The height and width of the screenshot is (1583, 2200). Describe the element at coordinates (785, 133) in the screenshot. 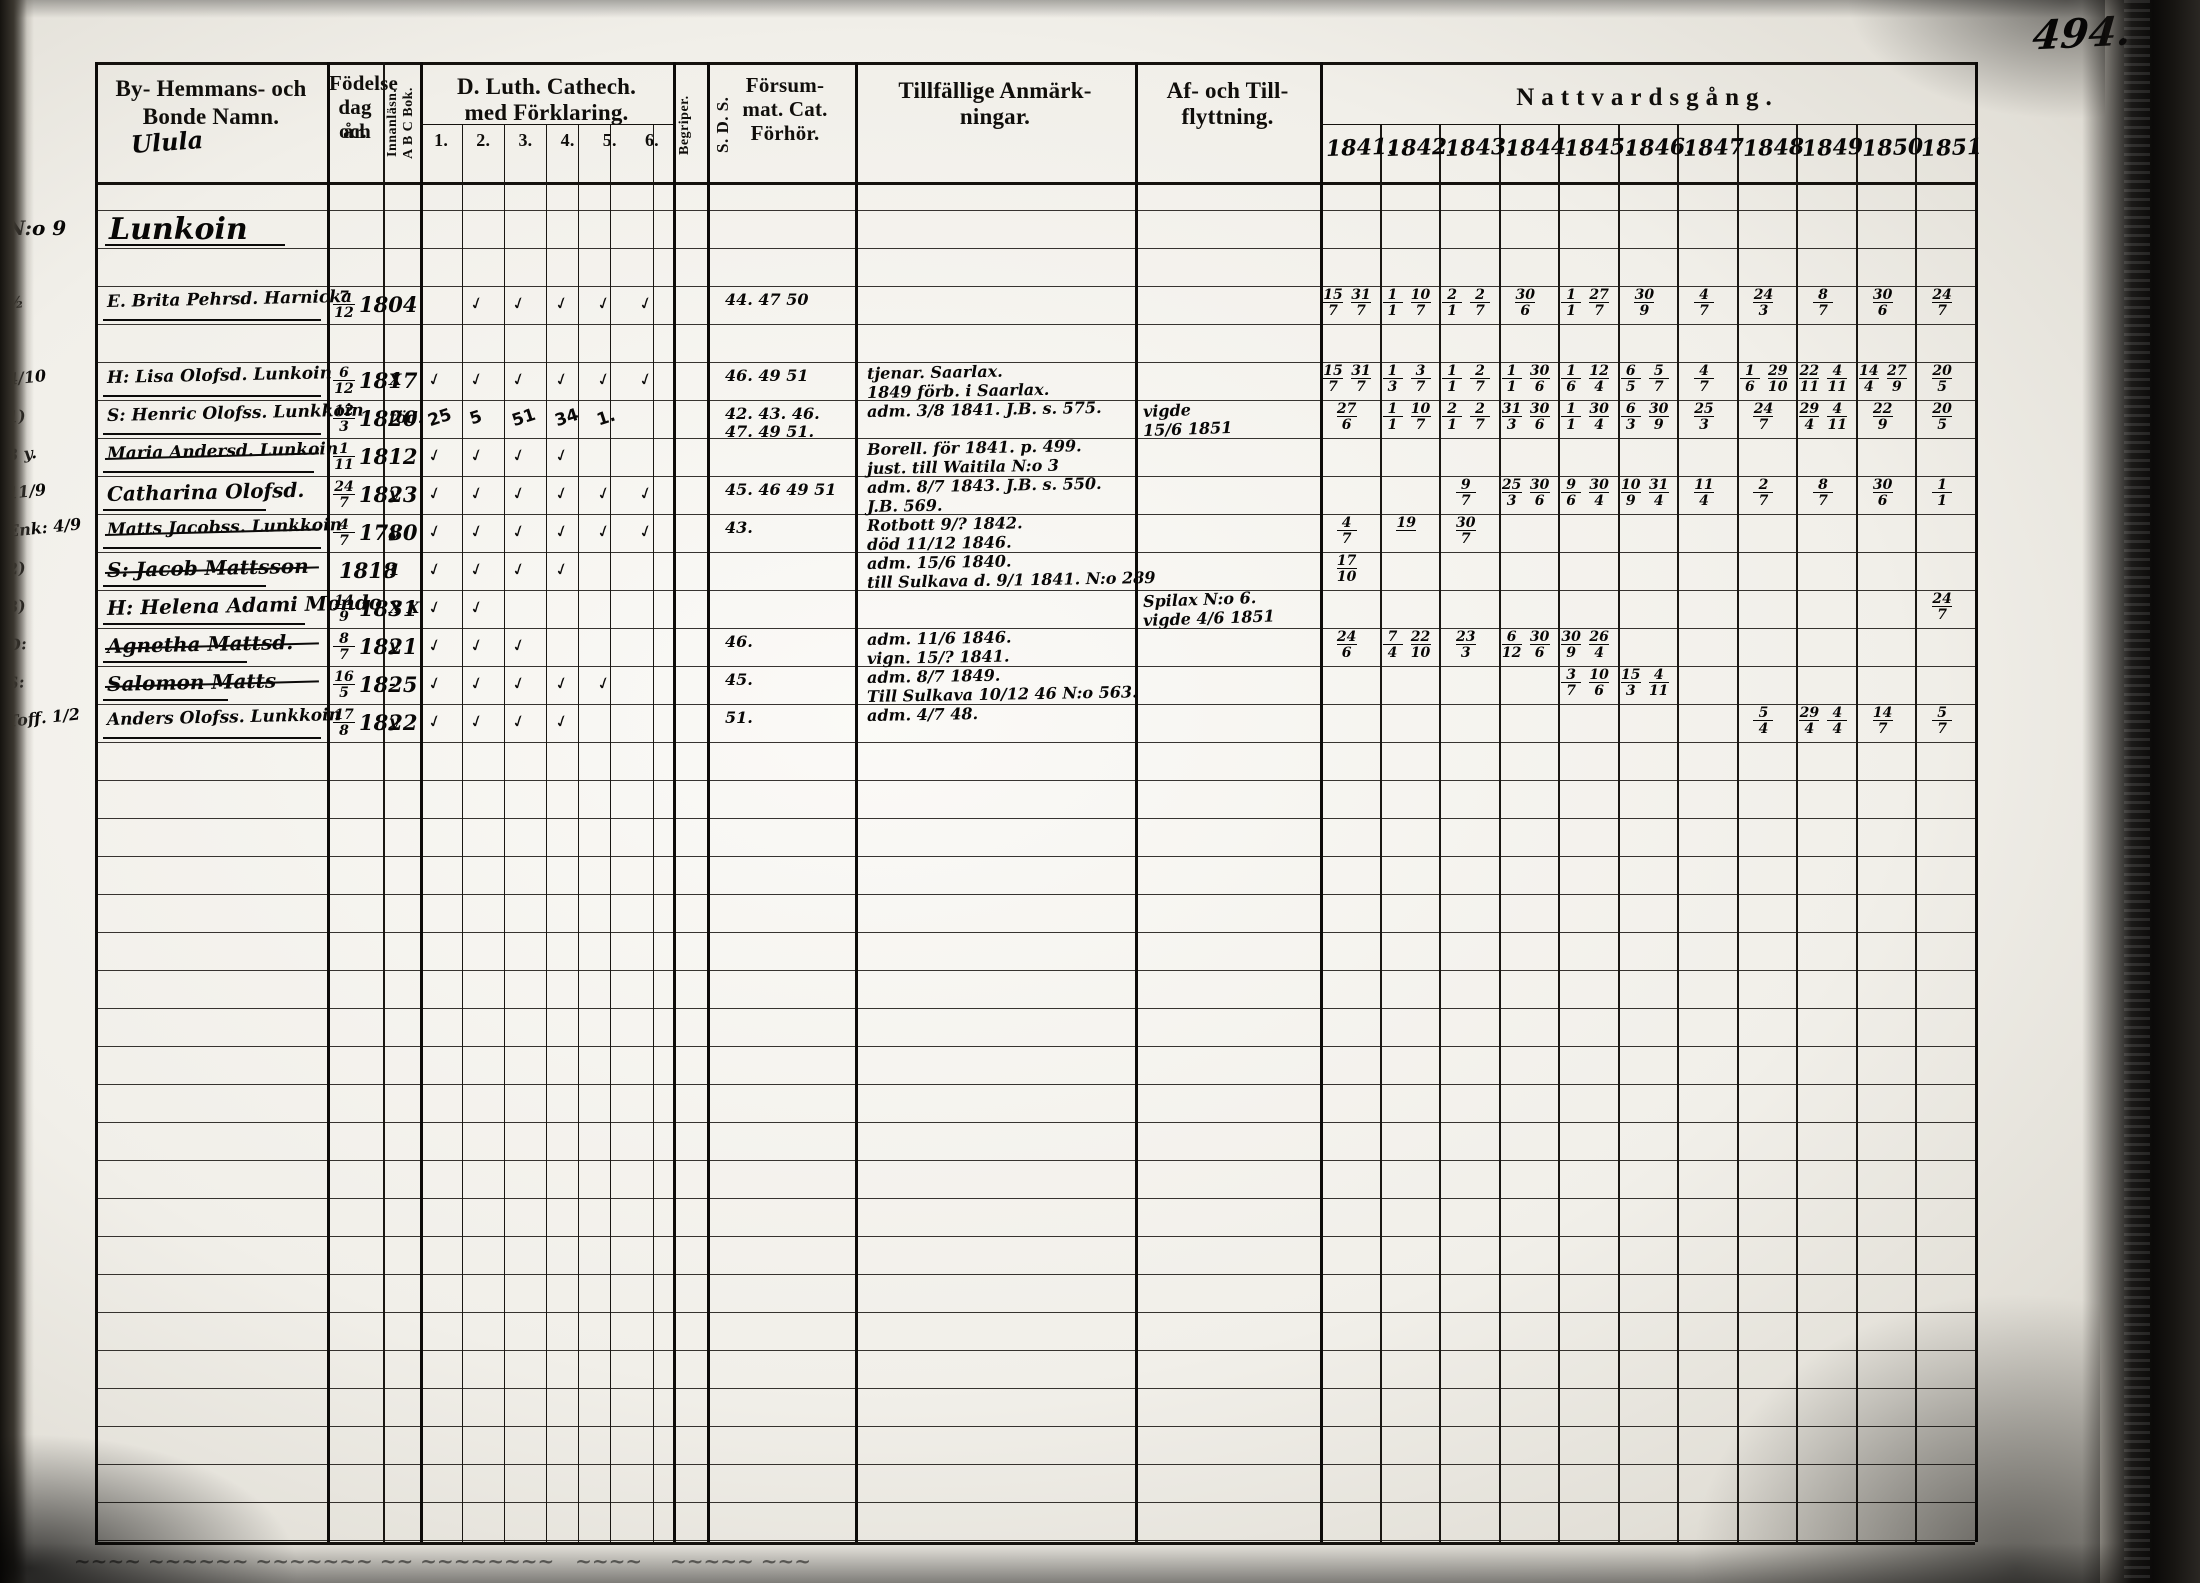

I see `header-forsummat-line3: Förhör.` at that location.